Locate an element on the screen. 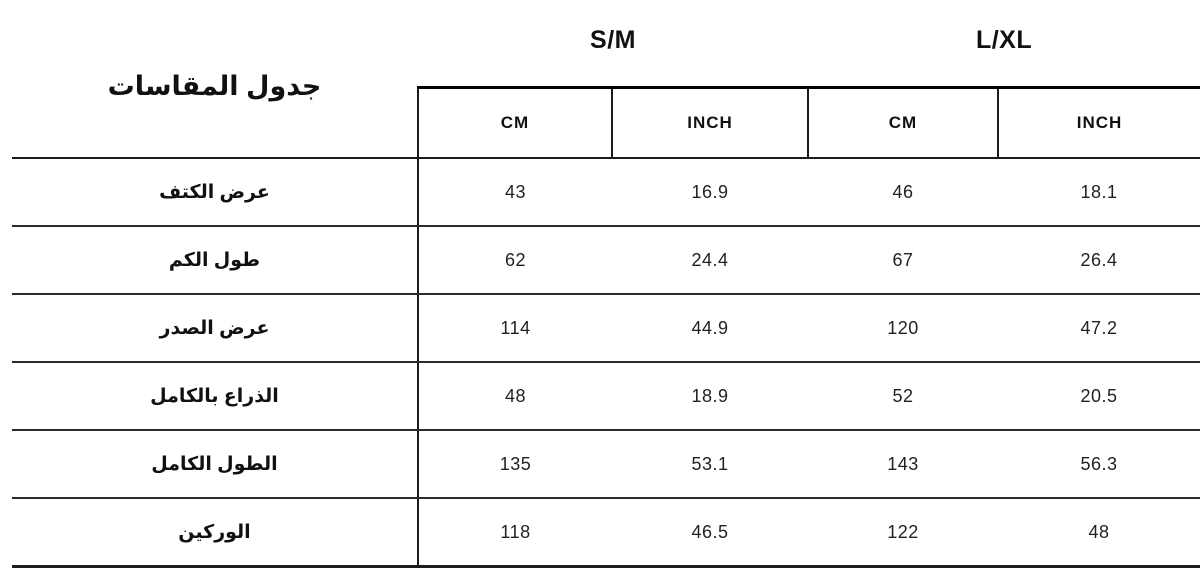 This screenshot has width=1200, height=584. measurement-value: 46.5 is located at coordinates (710, 533).